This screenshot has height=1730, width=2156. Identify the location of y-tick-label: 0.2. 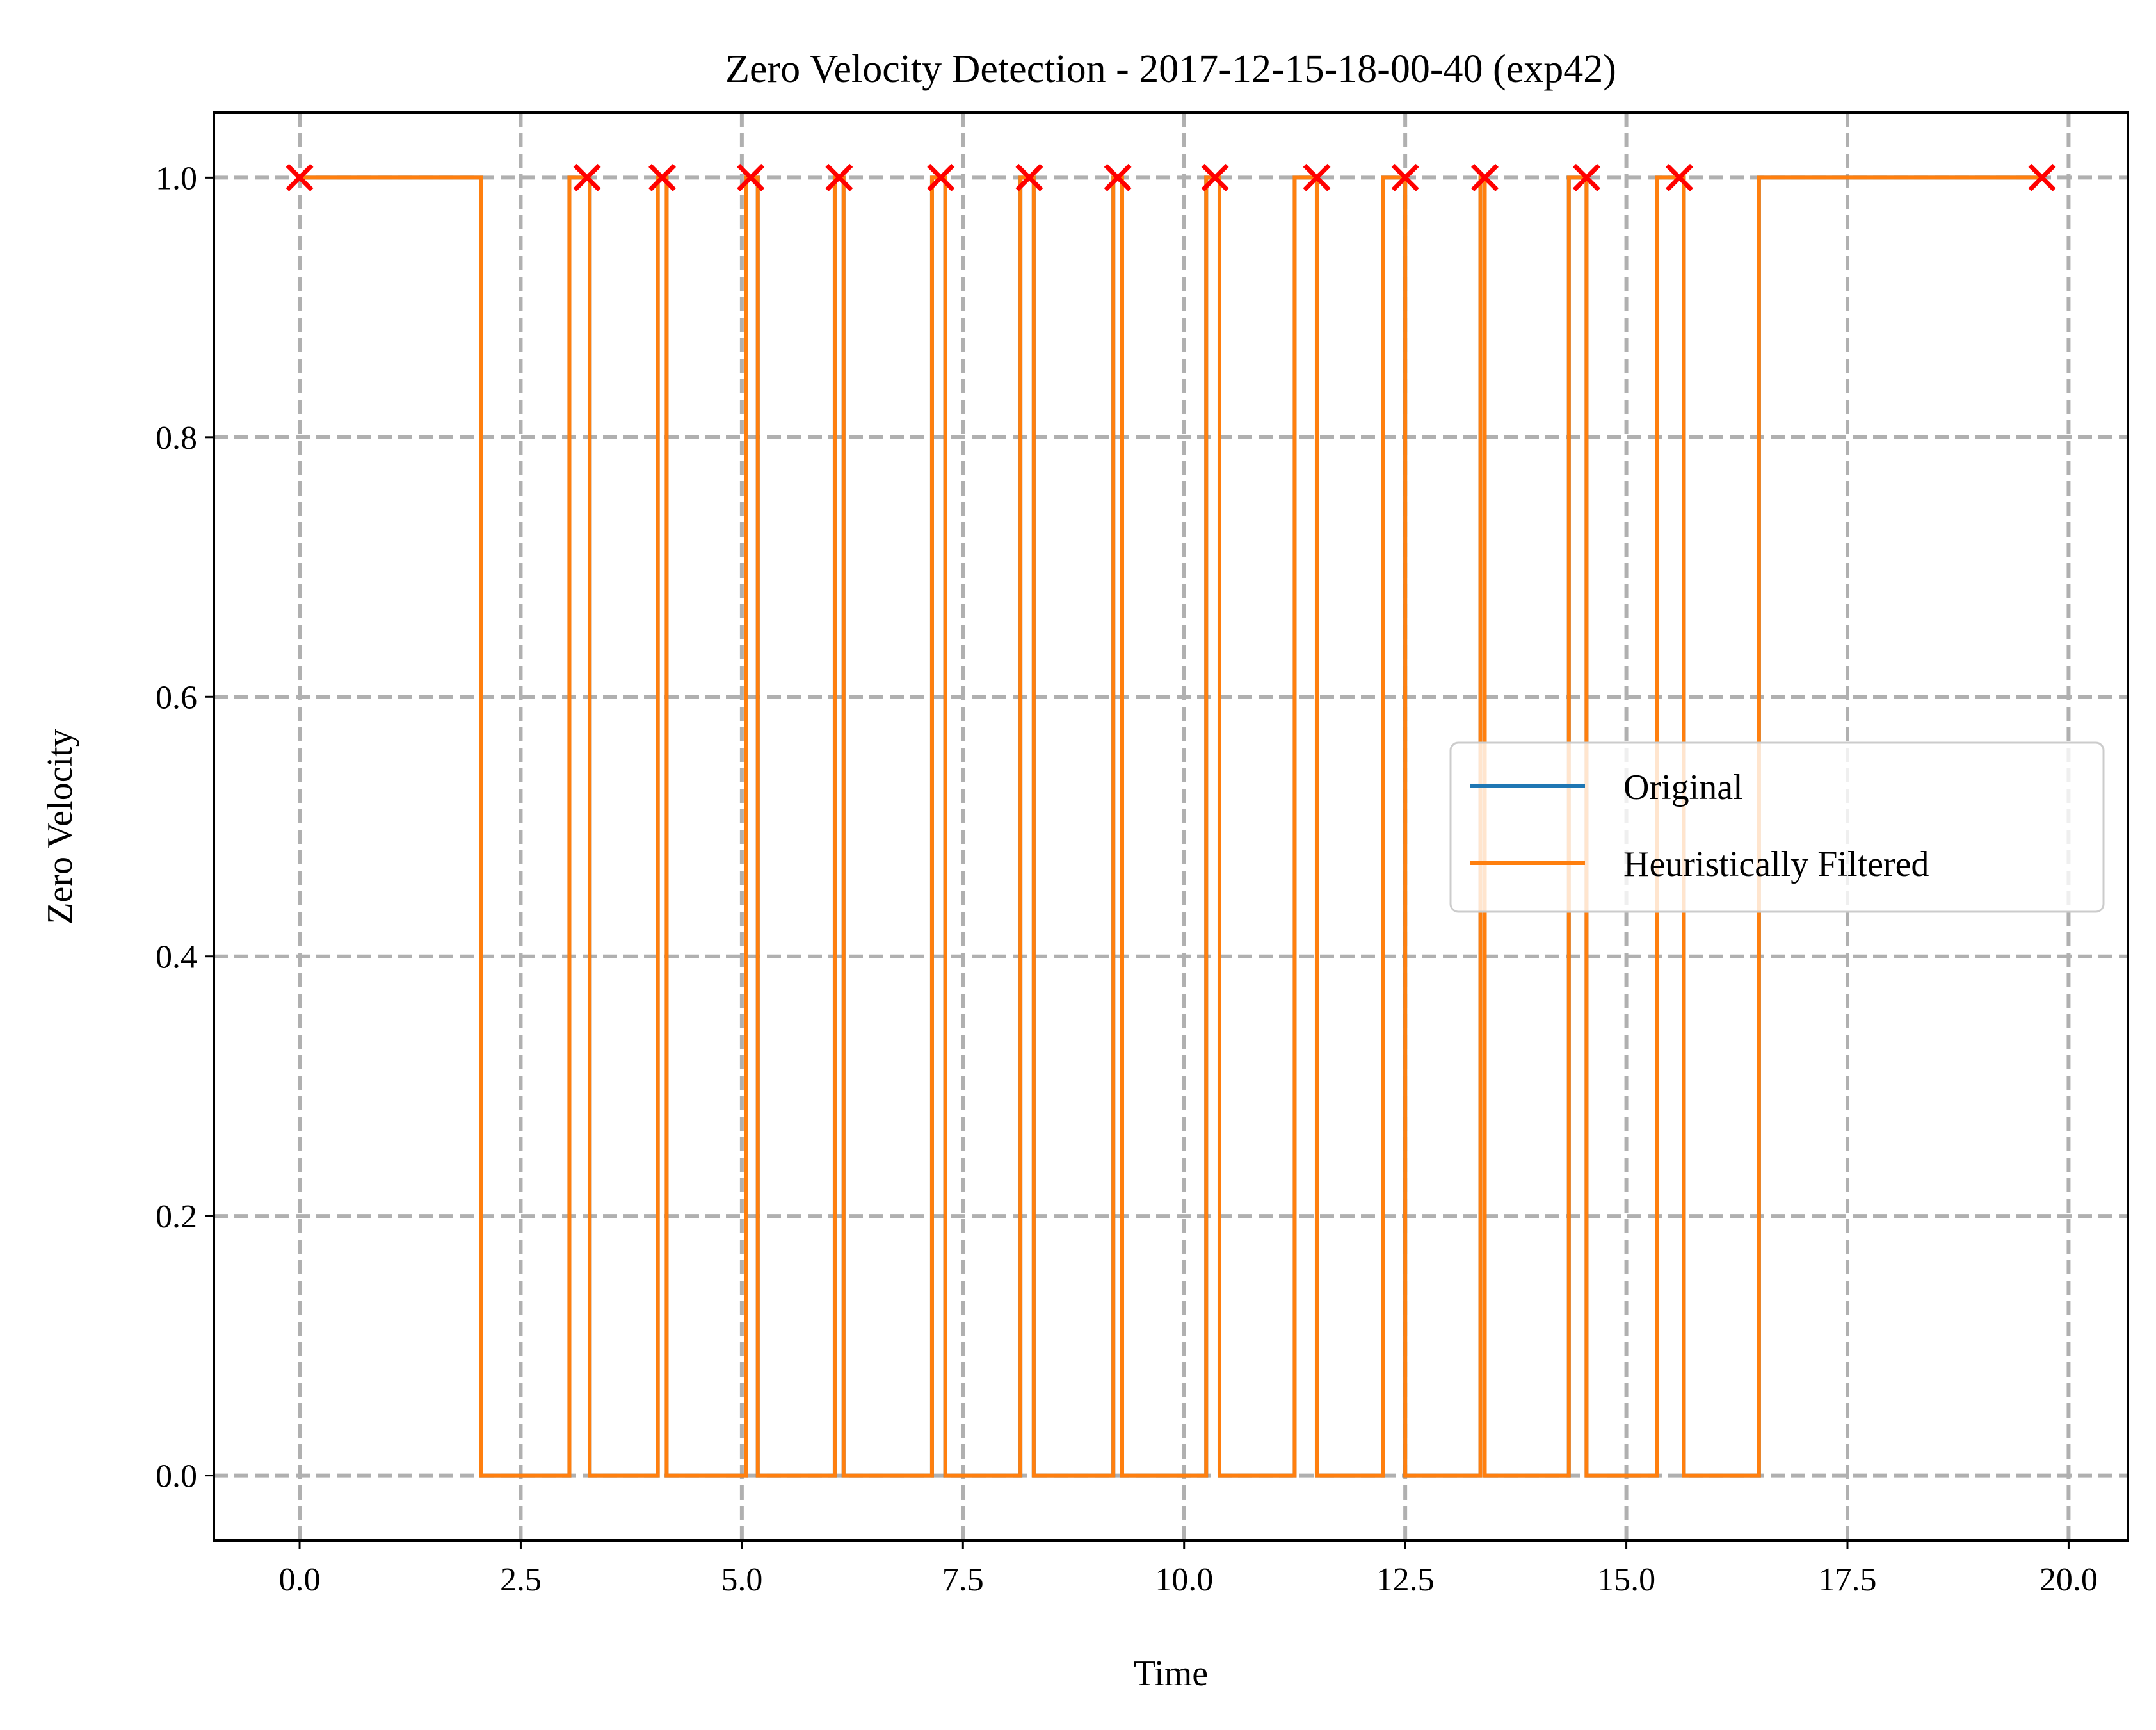
(176, 1217).